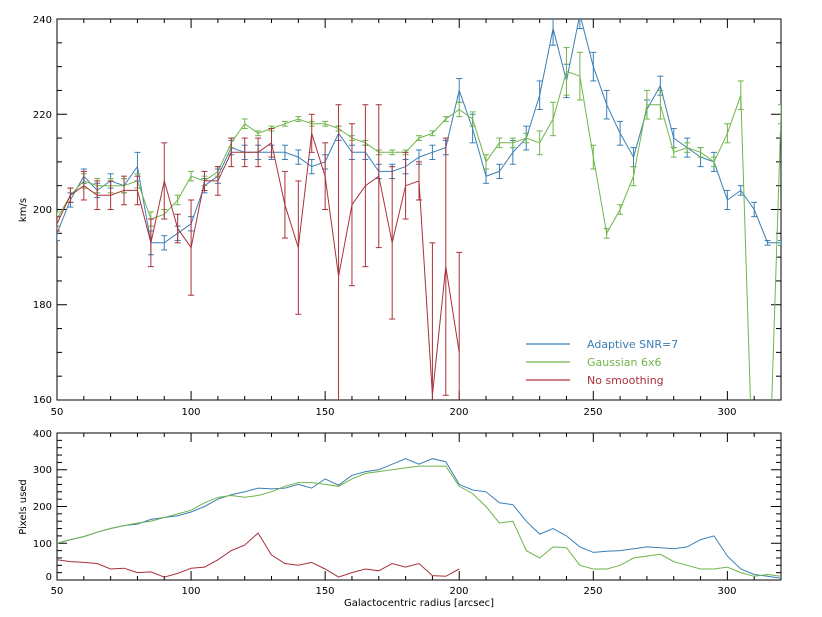 The height and width of the screenshot is (617, 822). What do you see at coordinates (42, 434) in the screenshot?
I see `pixels-y-tick-400: 400` at bounding box center [42, 434].